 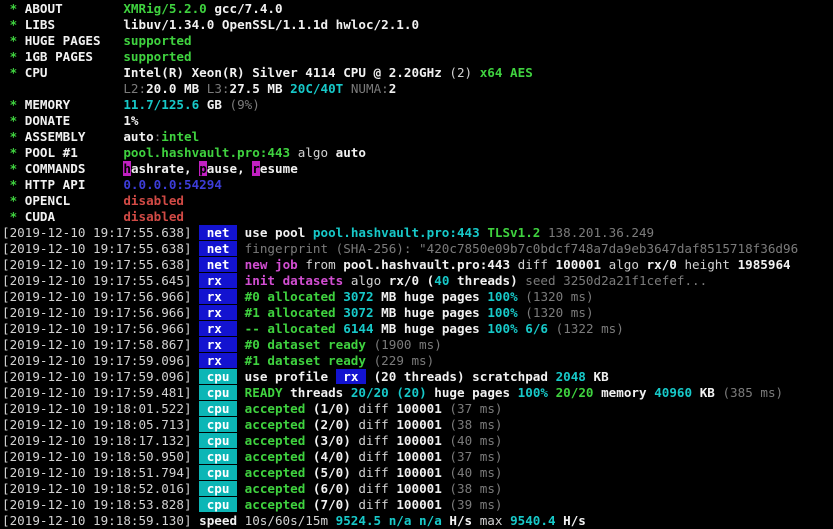 What do you see at coordinates (417, 105) in the screenshot?
I see `memory-row: * MEMORY 11.7/125.6 GB (9%)` at bounding box center [417, 105].